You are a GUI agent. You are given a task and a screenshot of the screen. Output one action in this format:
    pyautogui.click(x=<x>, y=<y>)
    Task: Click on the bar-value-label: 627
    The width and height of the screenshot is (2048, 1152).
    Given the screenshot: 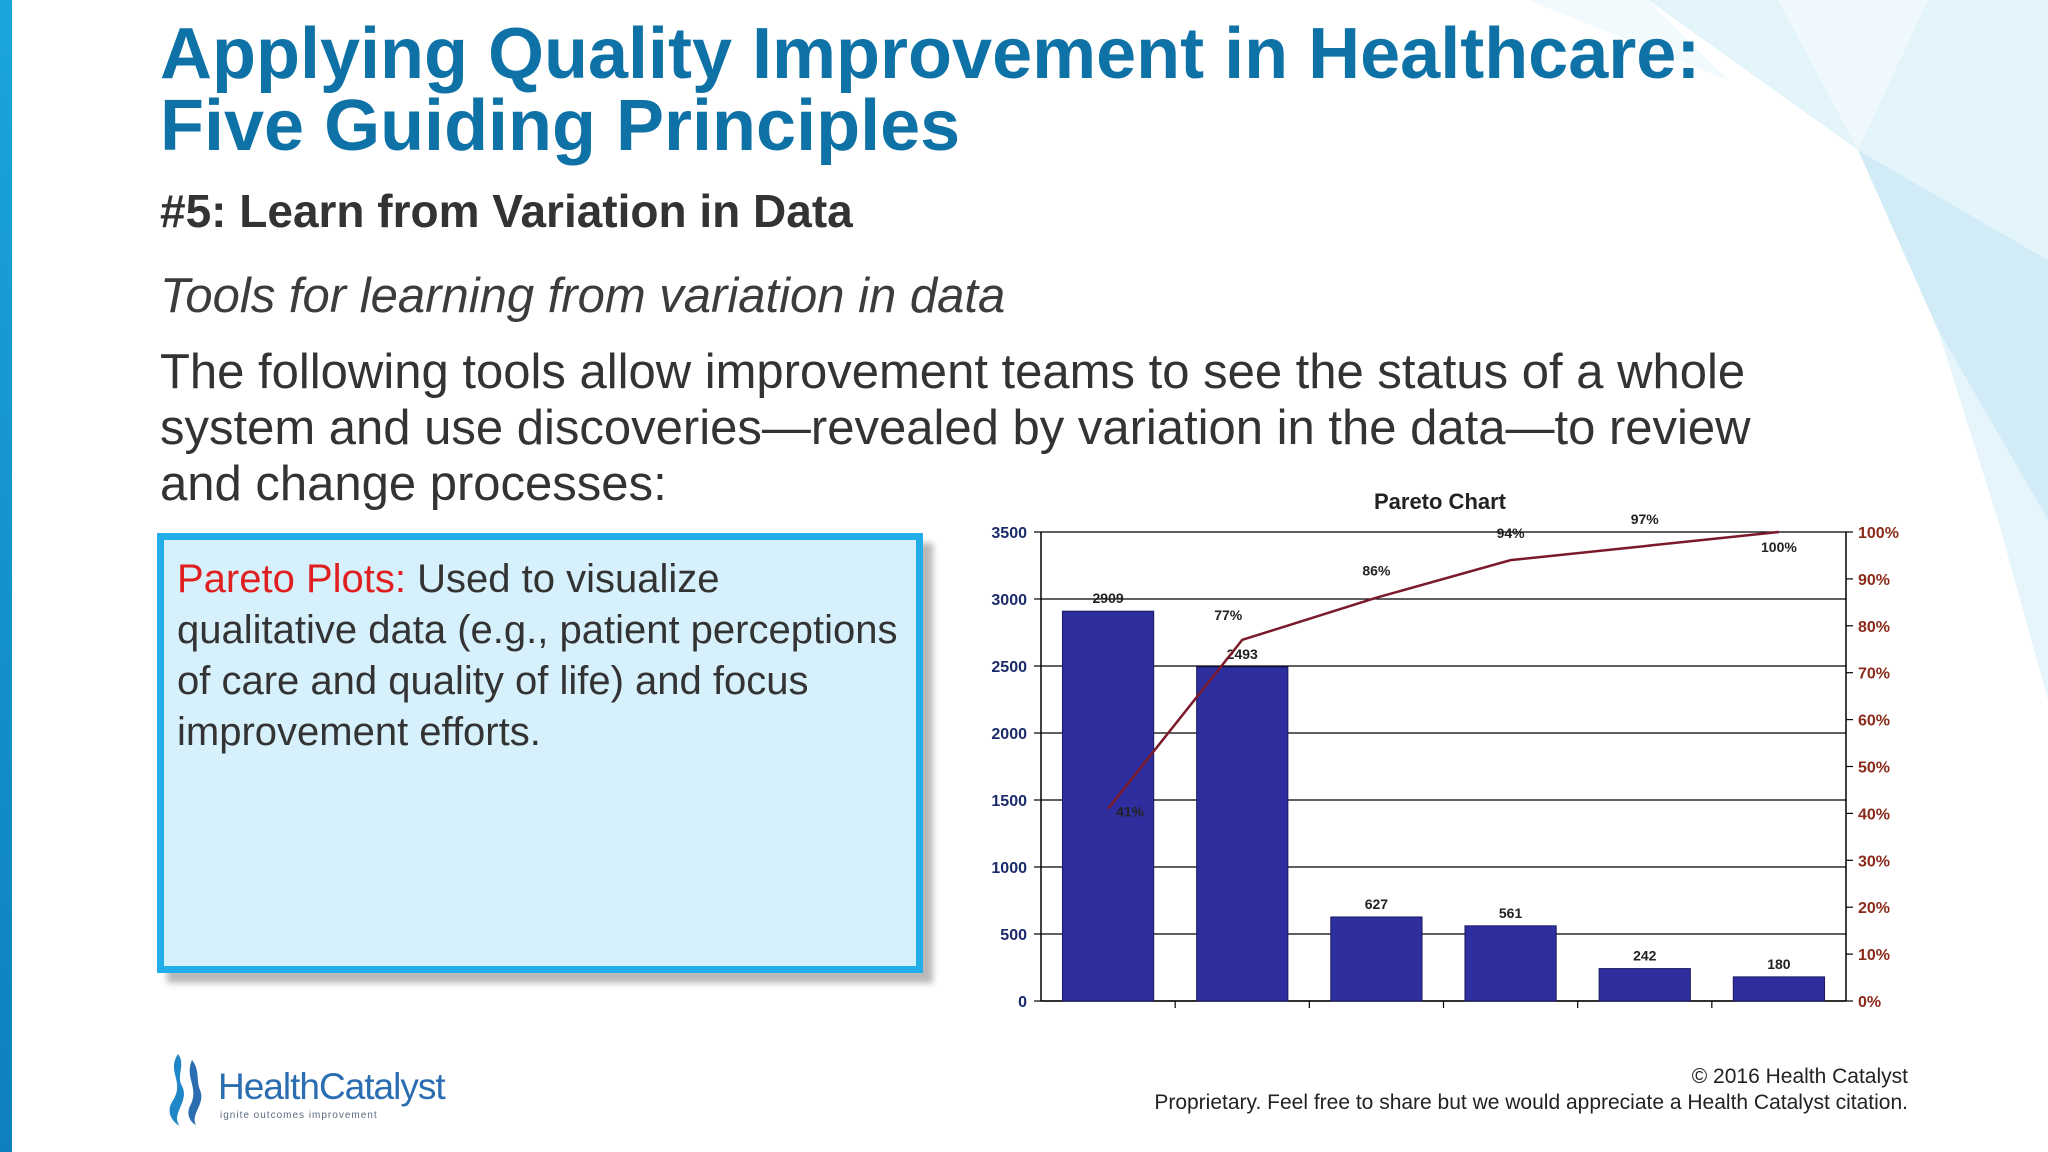 What is the action you would take?
    pyautogui.click(x=1377, y=904)
    